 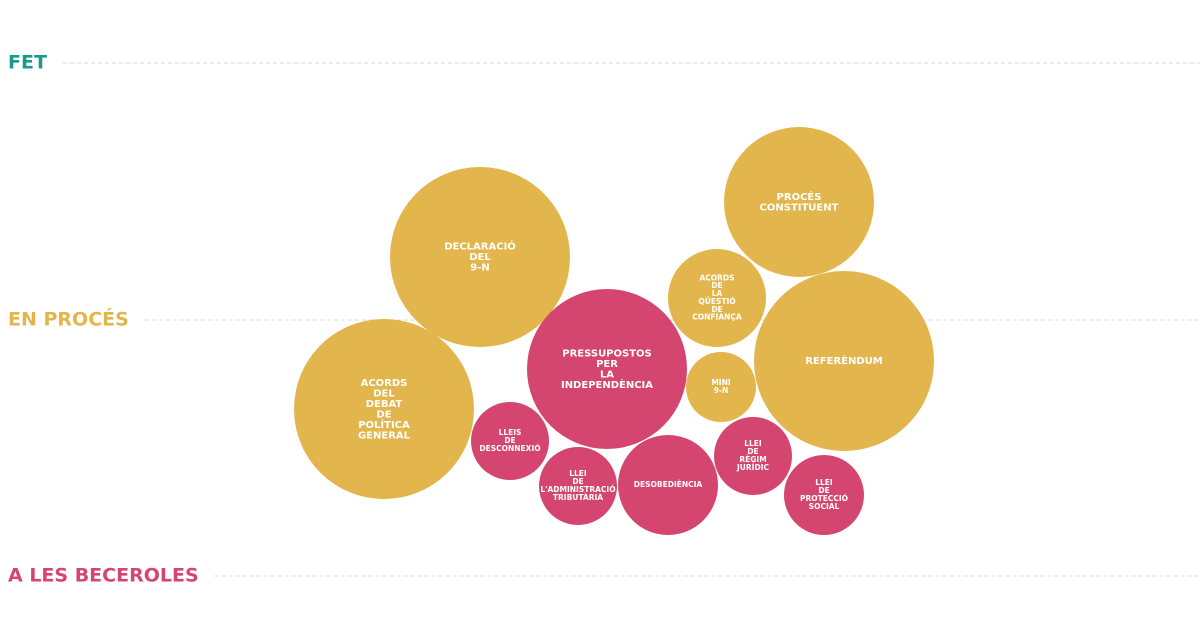 I want to click on bubble-label-line: PRESSUPOSTOS, so click(x=607, y=353).